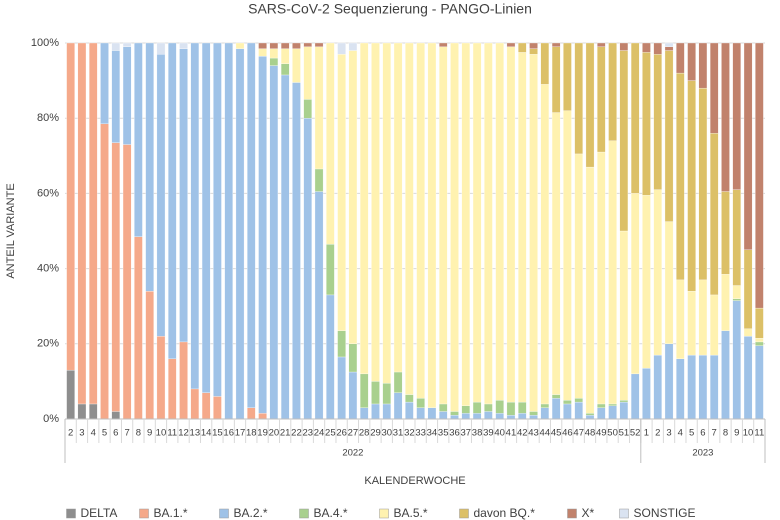  What do you see at coordinates (206, 433) in the screenshot?
I see `x-tick-label: 14` at bounding box center [206, 433].